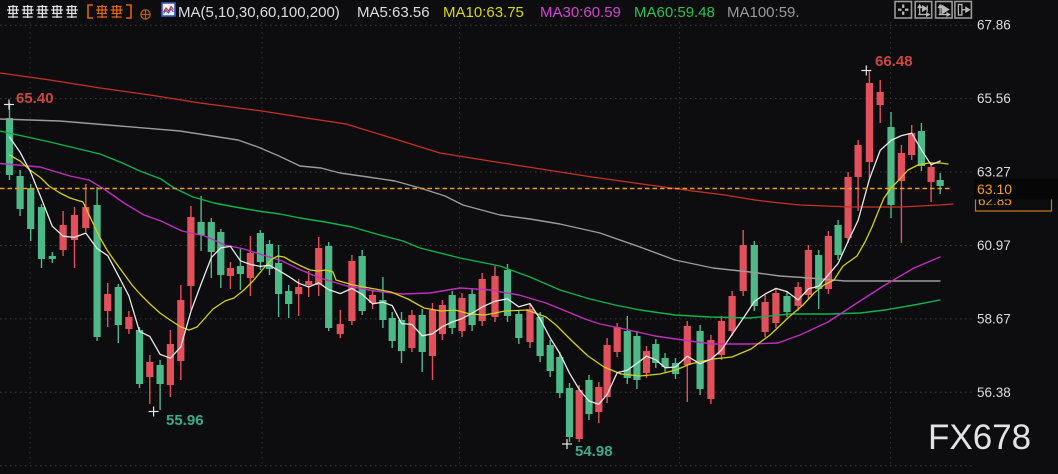 The image size is (1058, 474). I want to click on svg-text: MA60:59.48, so click(674, 12).